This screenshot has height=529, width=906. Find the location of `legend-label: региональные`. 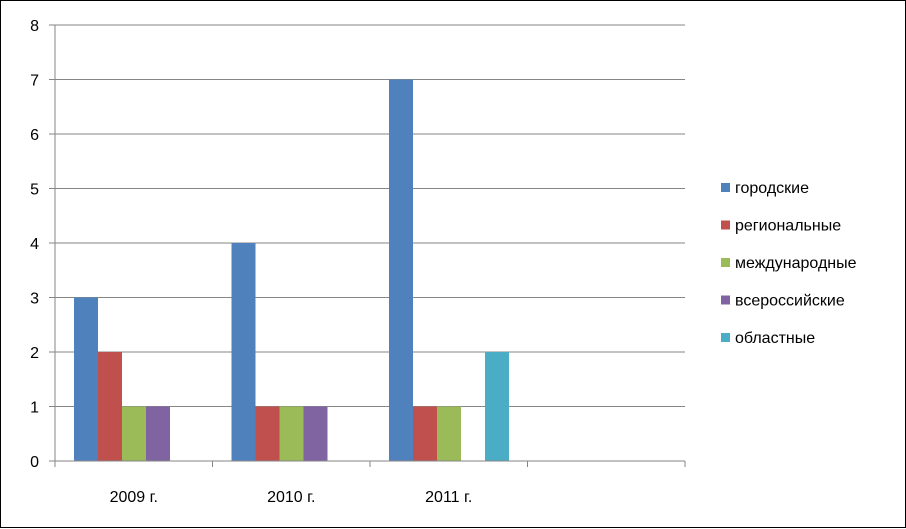

legend-label: региональные is located at coordinates (788, 226).